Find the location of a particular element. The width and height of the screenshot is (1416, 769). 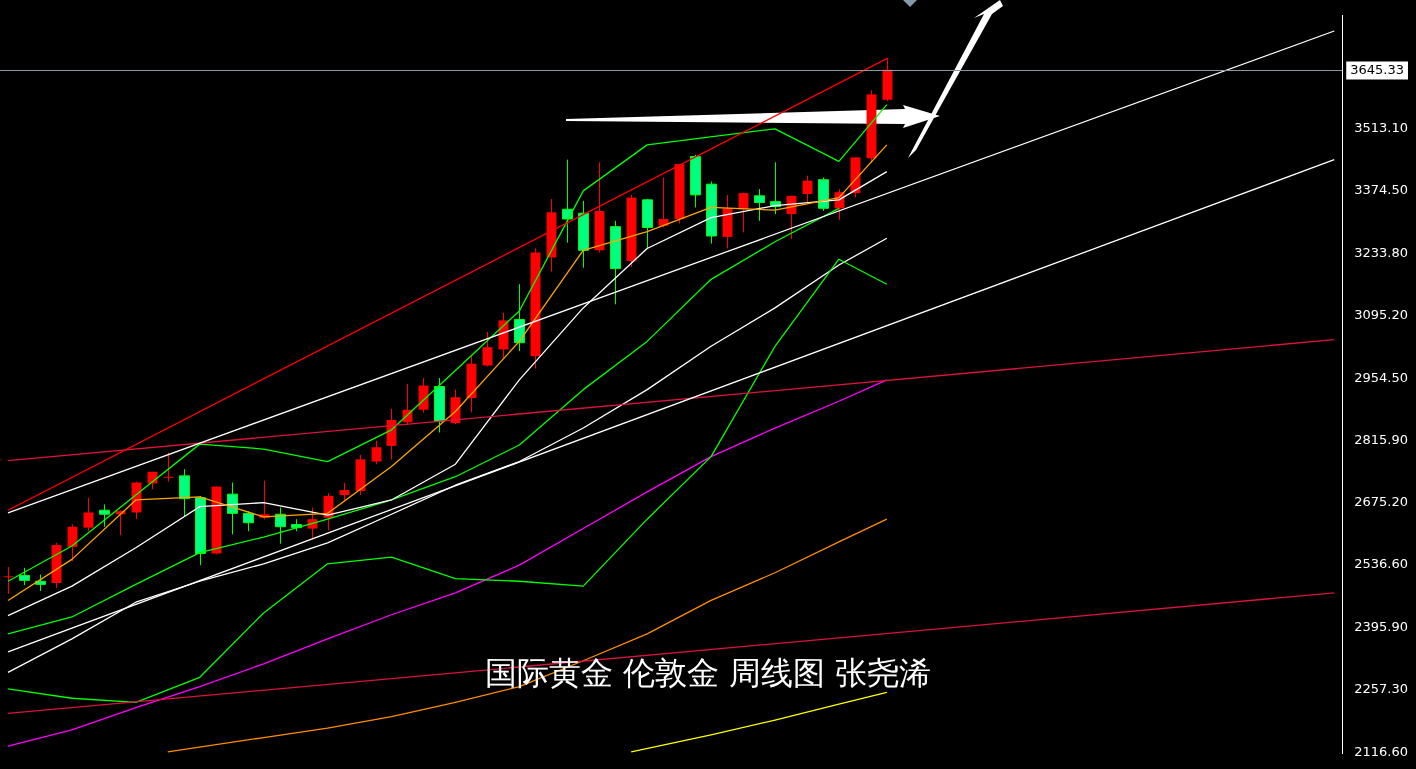

ref-line-label: 3645.33 is located at coordinates (1377, 69).